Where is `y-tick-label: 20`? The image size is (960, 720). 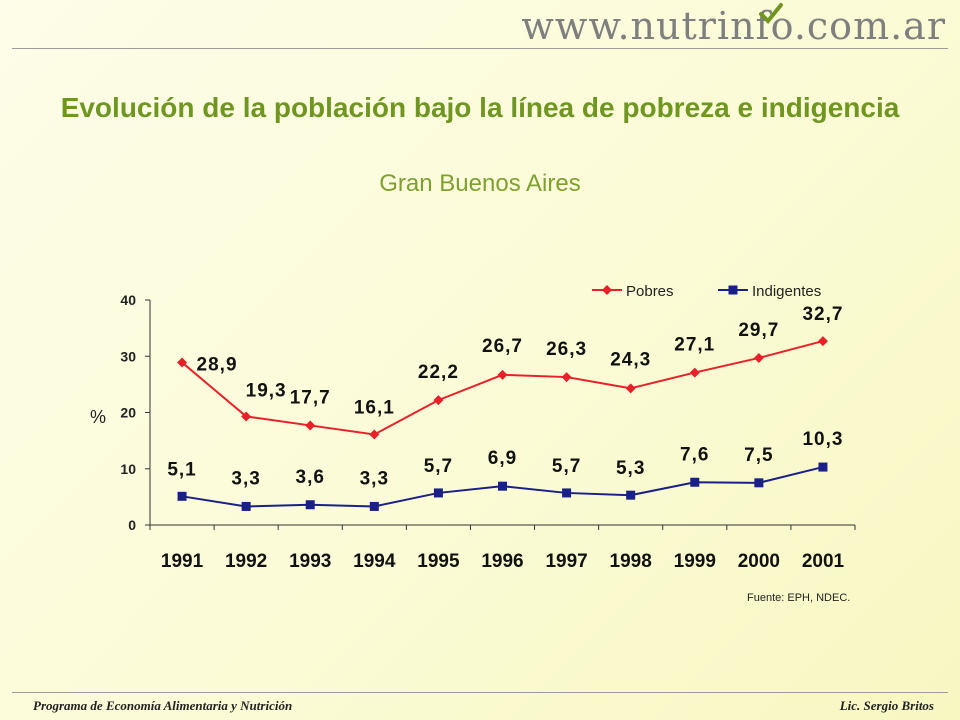
y-tick-label: 20 is located at coordinates (128, 413).